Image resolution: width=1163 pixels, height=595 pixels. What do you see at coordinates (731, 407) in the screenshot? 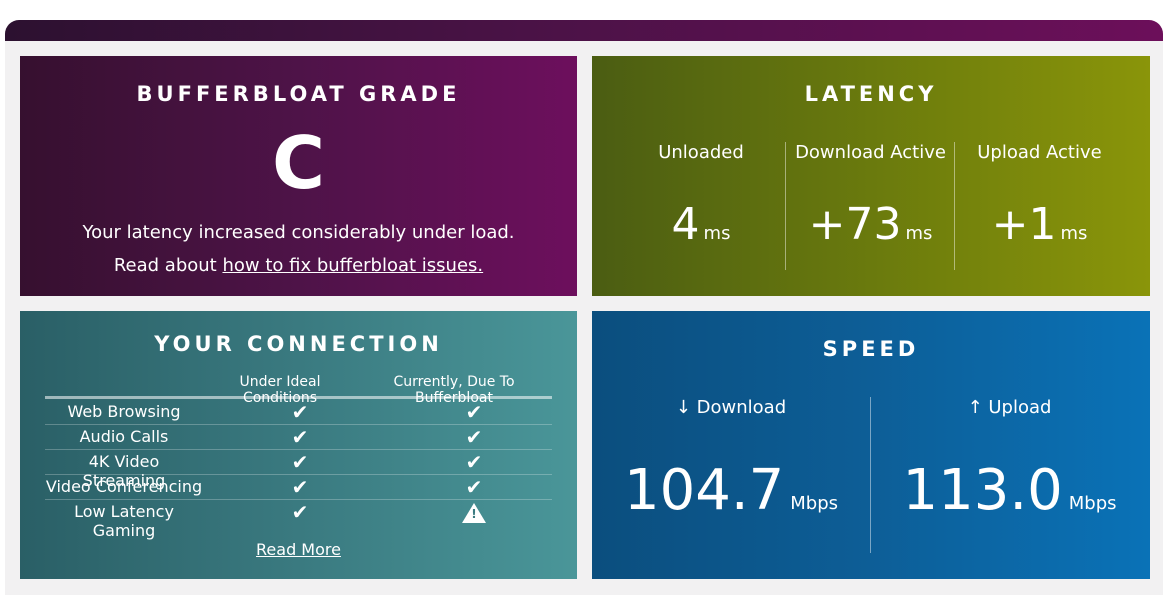
I see `download-label: ↓ Download` at bounding box center [731, 407].